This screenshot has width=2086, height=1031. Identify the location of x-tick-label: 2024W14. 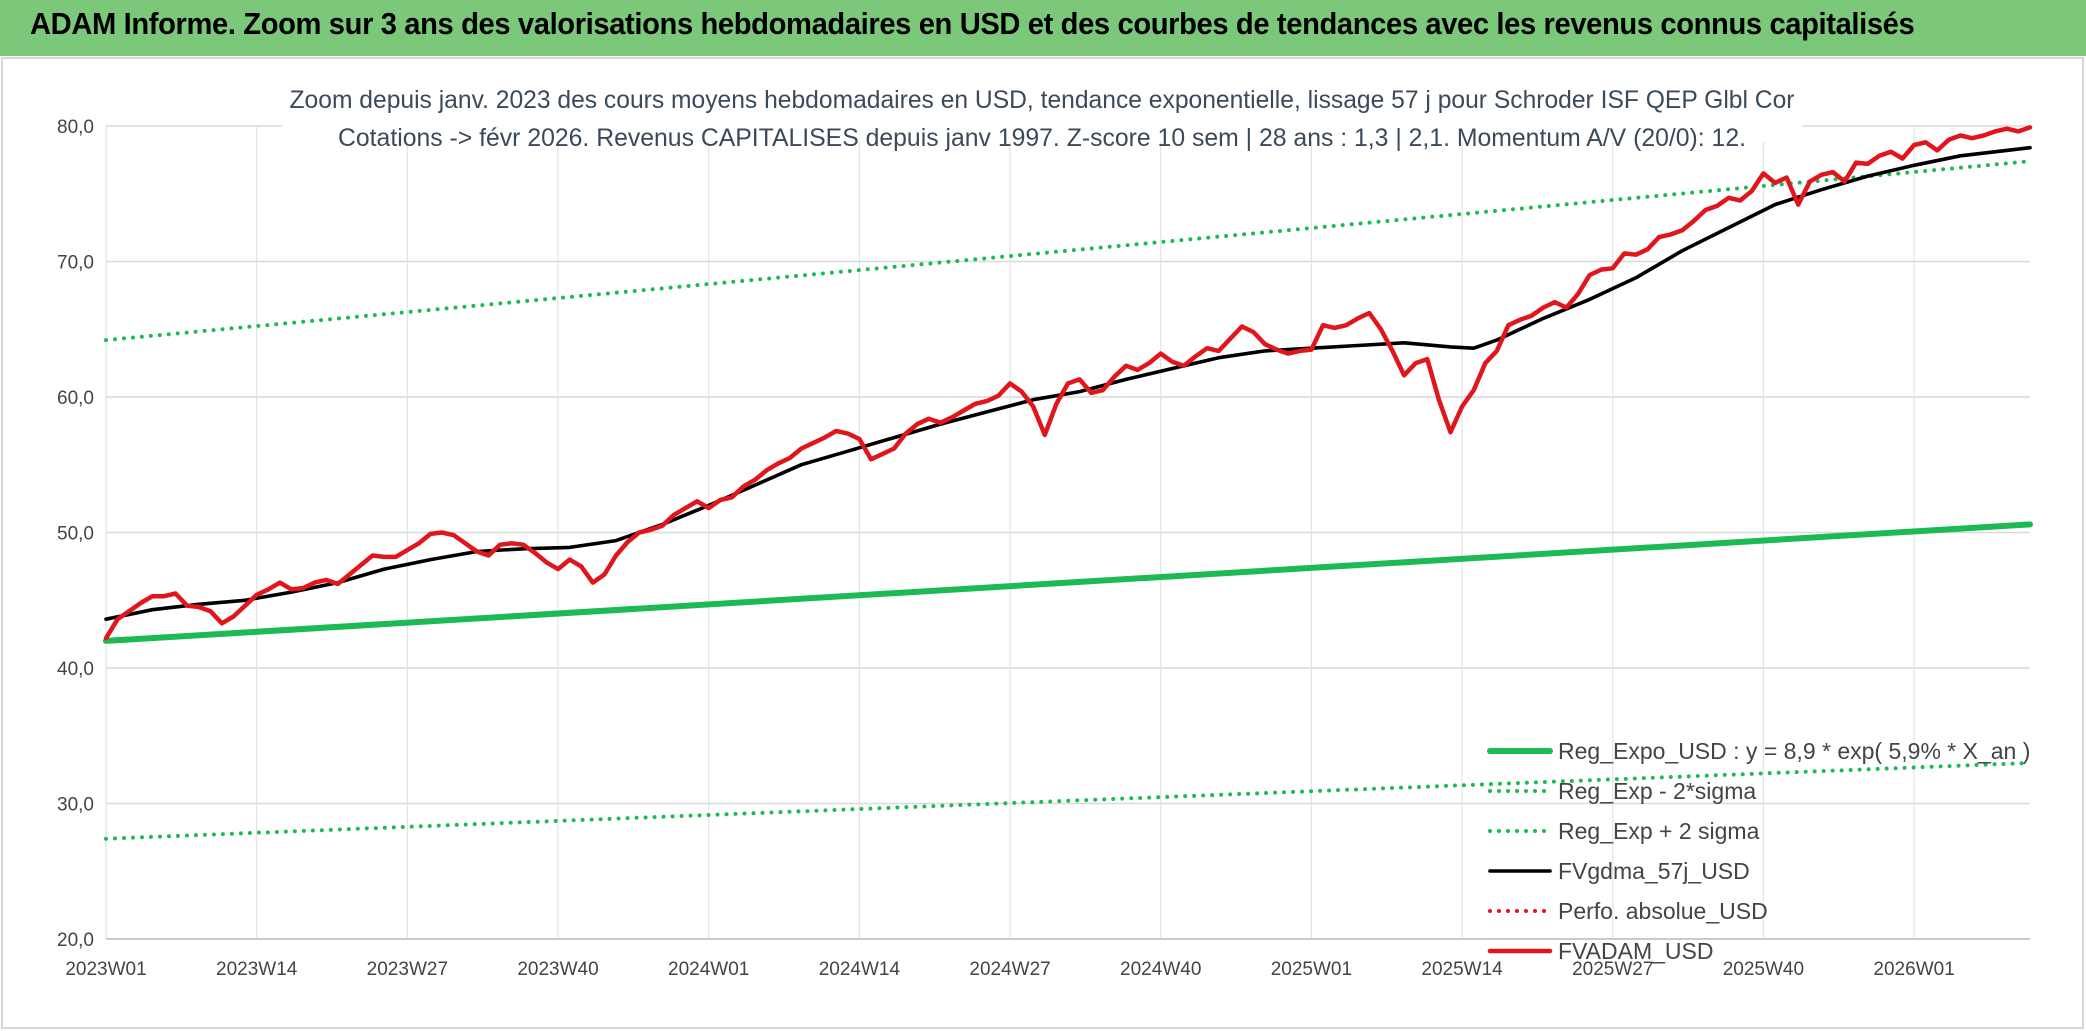
(860, 969).